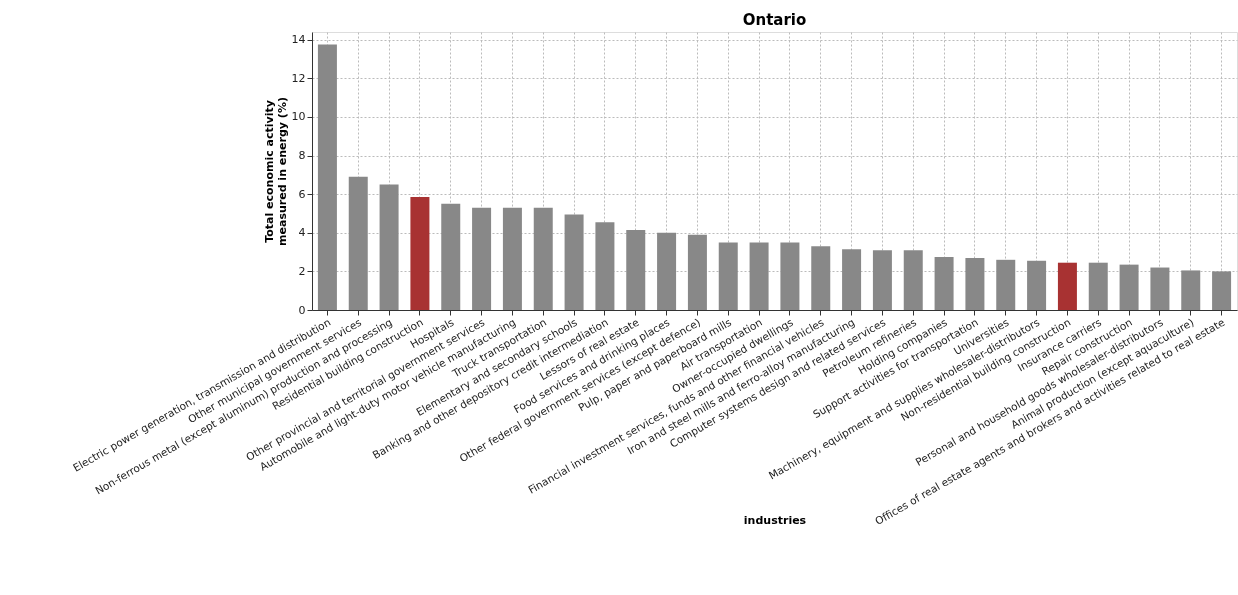 The image size is (1238, 595). Describe the element at coordinates (302, 310) in the screenshot. I see `y-tick-label: 0` at that location.